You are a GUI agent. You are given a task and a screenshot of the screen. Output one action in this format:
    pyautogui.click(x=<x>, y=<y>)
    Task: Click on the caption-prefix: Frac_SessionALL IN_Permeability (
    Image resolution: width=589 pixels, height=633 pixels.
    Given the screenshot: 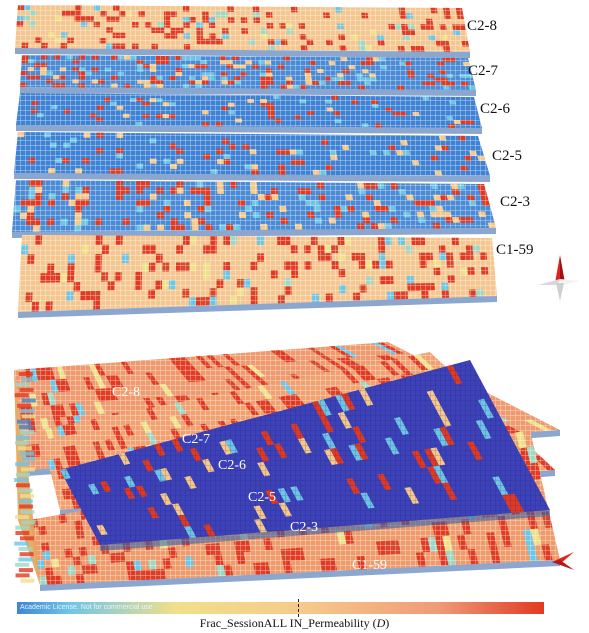 What is the action you would take?
    pyautogui.click(x=288, y=623)
    